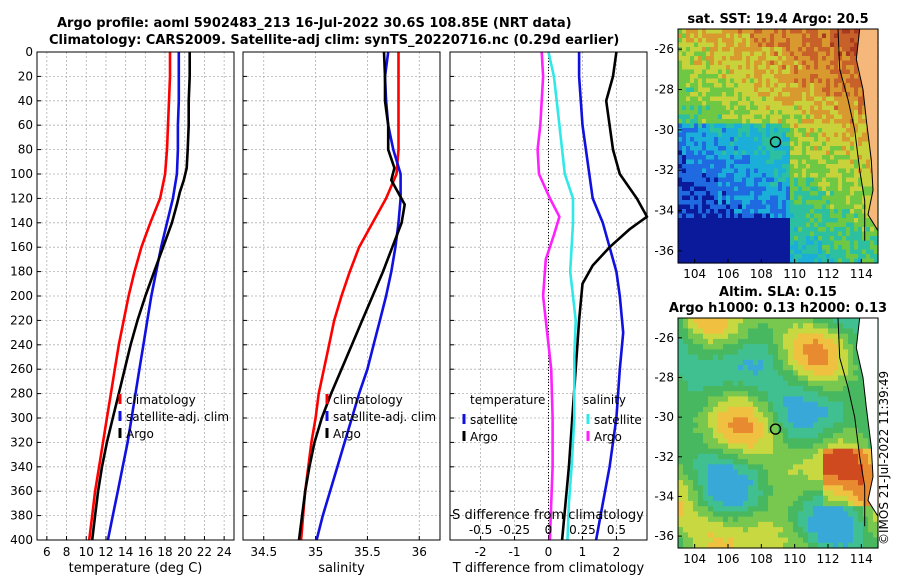  Describe the element at coordinates (562, 296) in the screenshot. I see `difference-series-salinity-satellite` at that location.